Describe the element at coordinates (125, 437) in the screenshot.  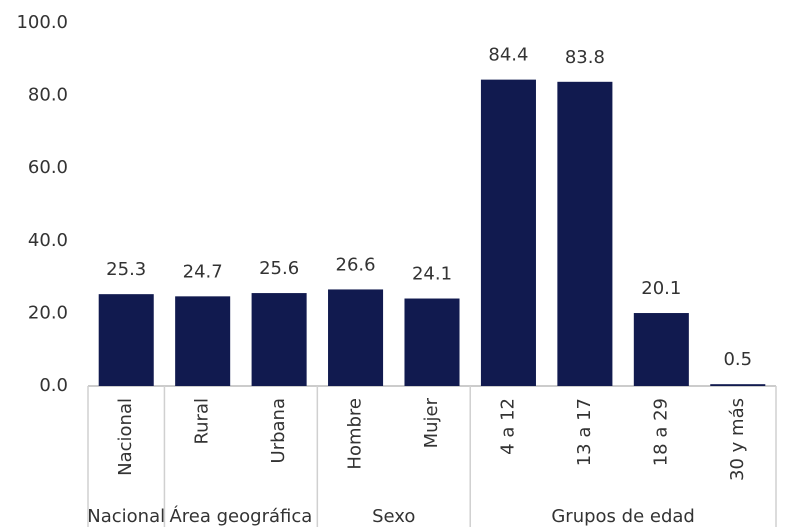
I see `x-tick-label: Nacional` at that location.